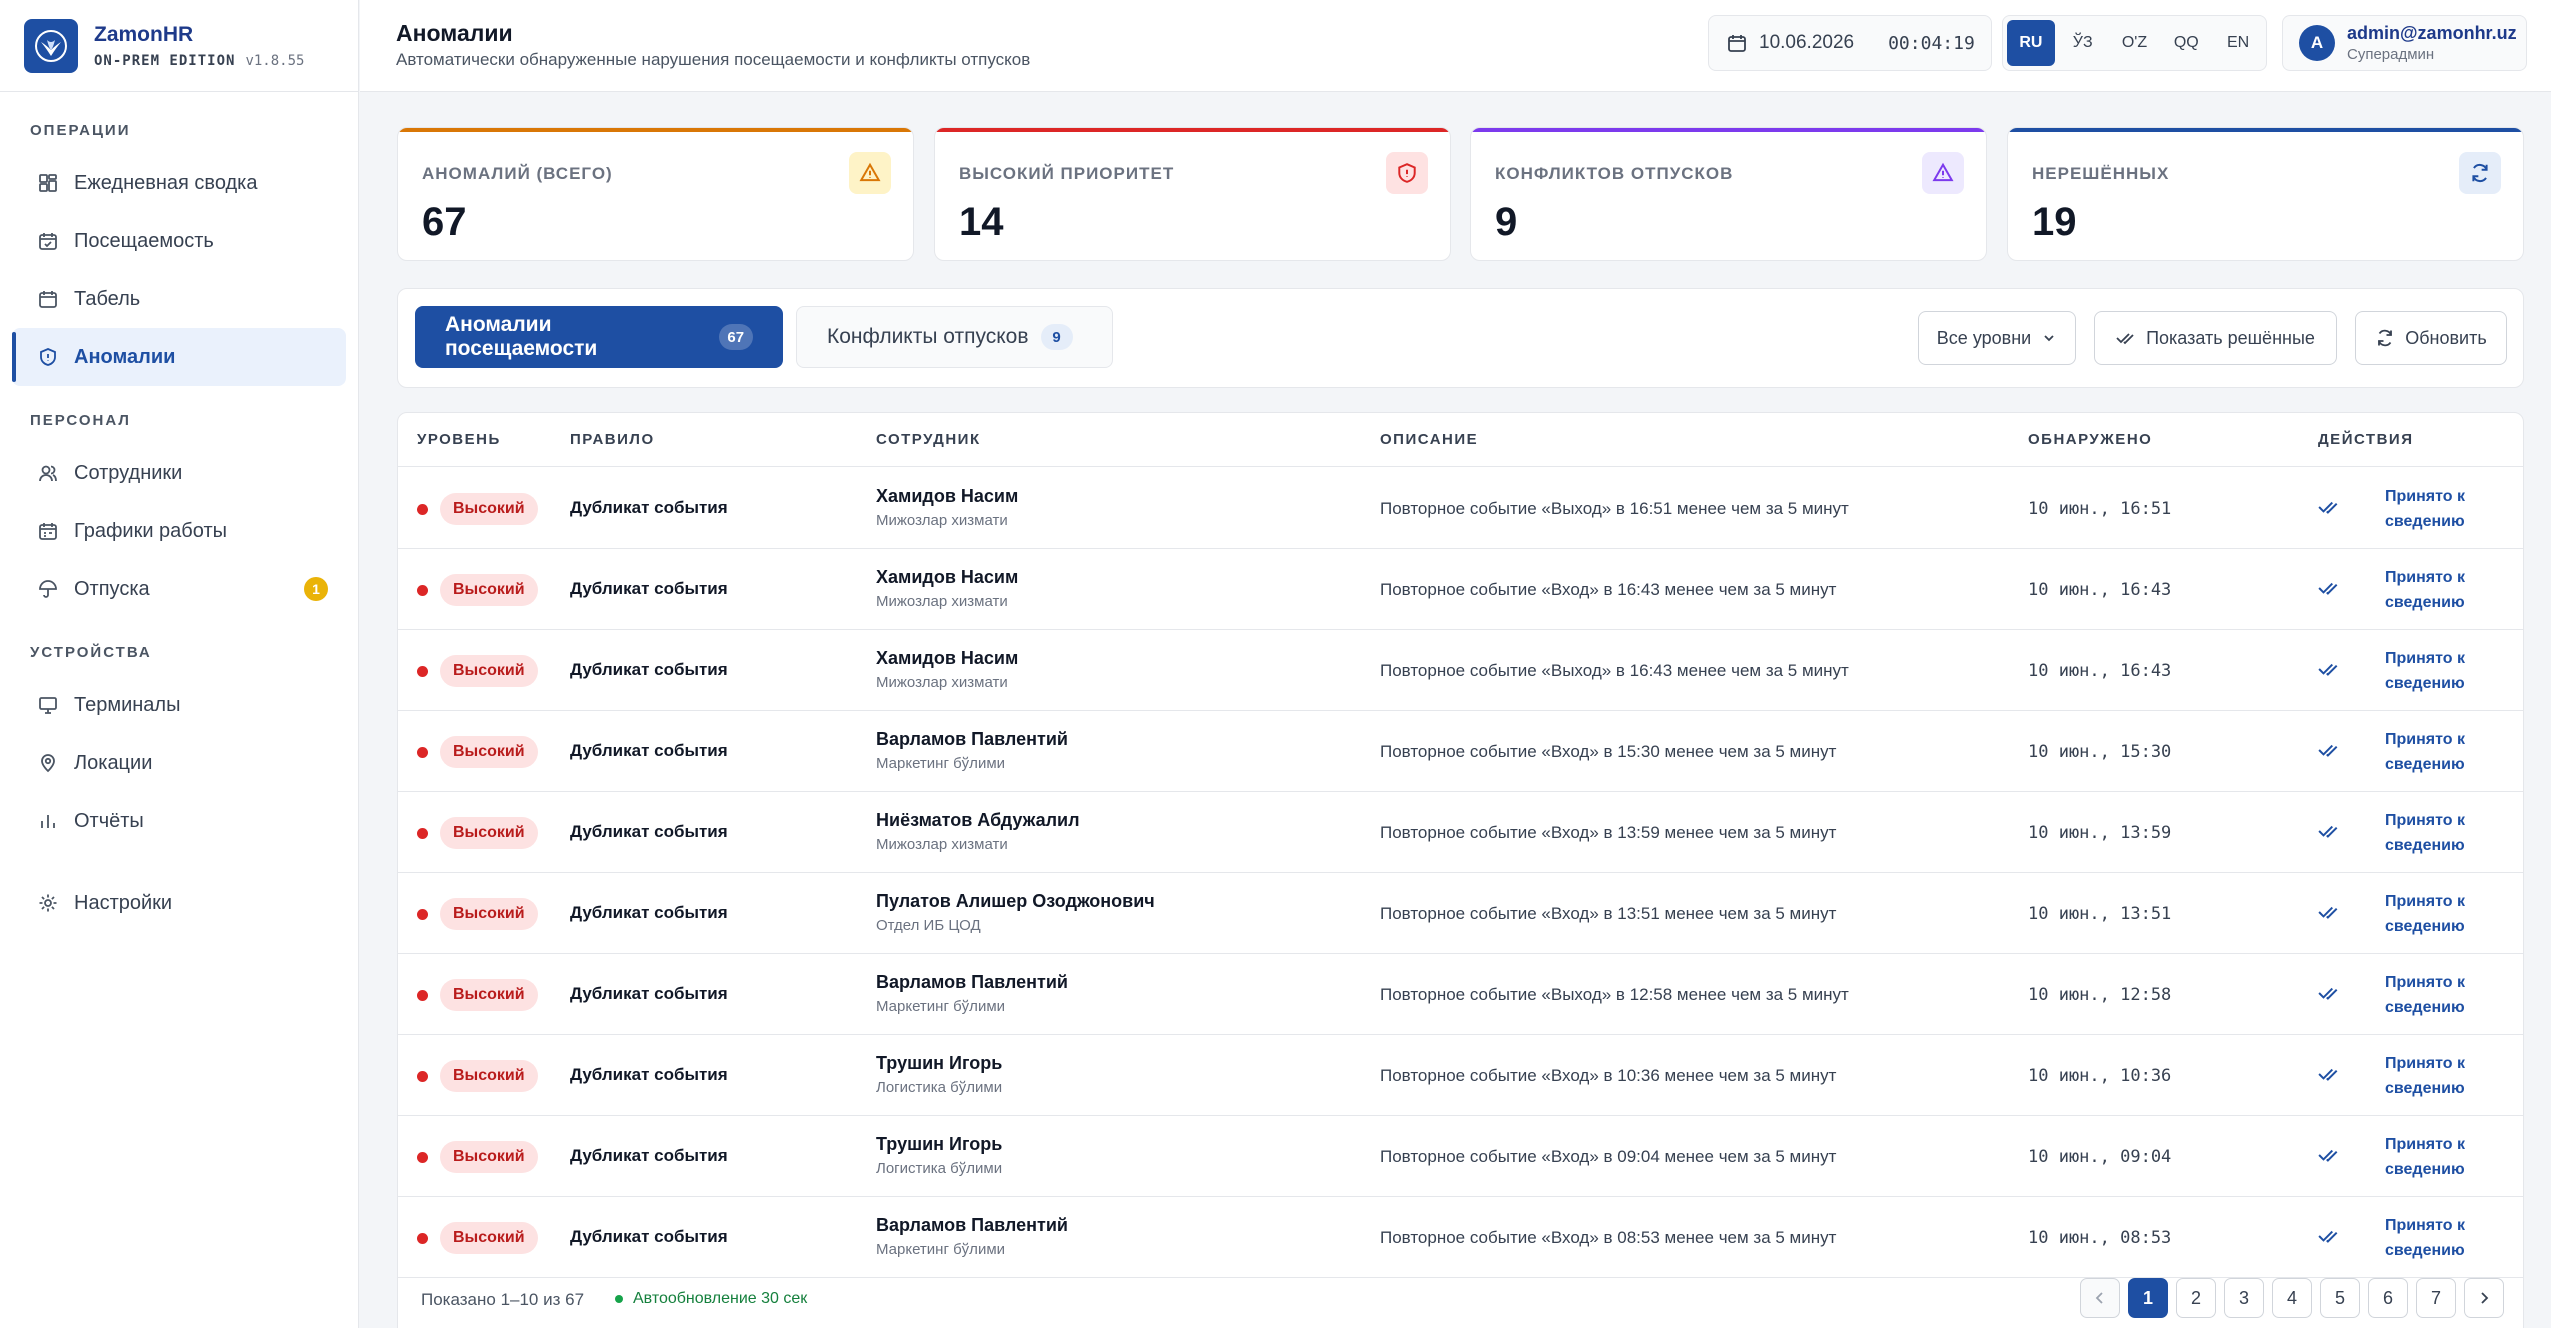 This screenshot has width=2551, height=1328. What do you see at coordinates (179, 589) in the screenshot?
I see `sidebar-item-vacations: Отпуска 1` at bounding box center [179, 589].